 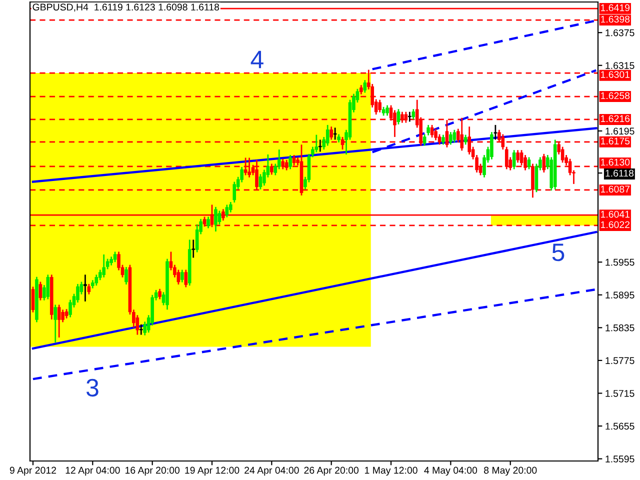 I want to click on x-tick-label: 24 Apr 04:00, so click(x=271, y=471).